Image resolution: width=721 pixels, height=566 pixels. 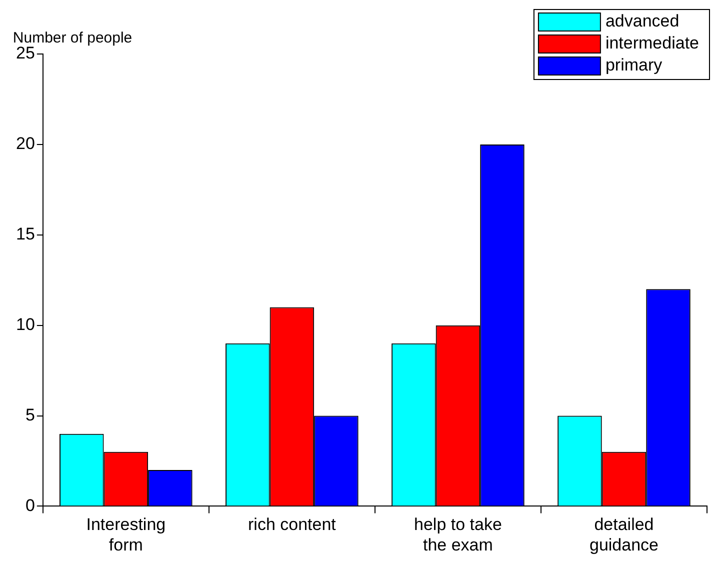 What do you see at coordinates (126, 534) in the screenshot?
I see `x-tick-label: Interesting form` at bounding box center [126, 534].